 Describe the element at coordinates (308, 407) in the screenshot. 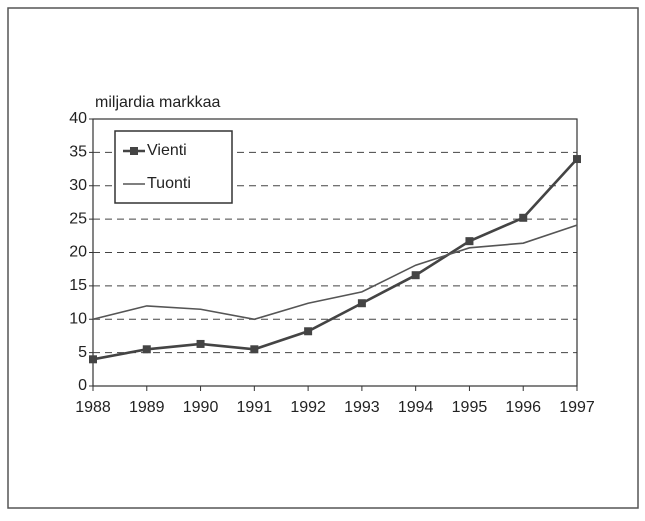

I see `x-tick-label: 1992` at that location.